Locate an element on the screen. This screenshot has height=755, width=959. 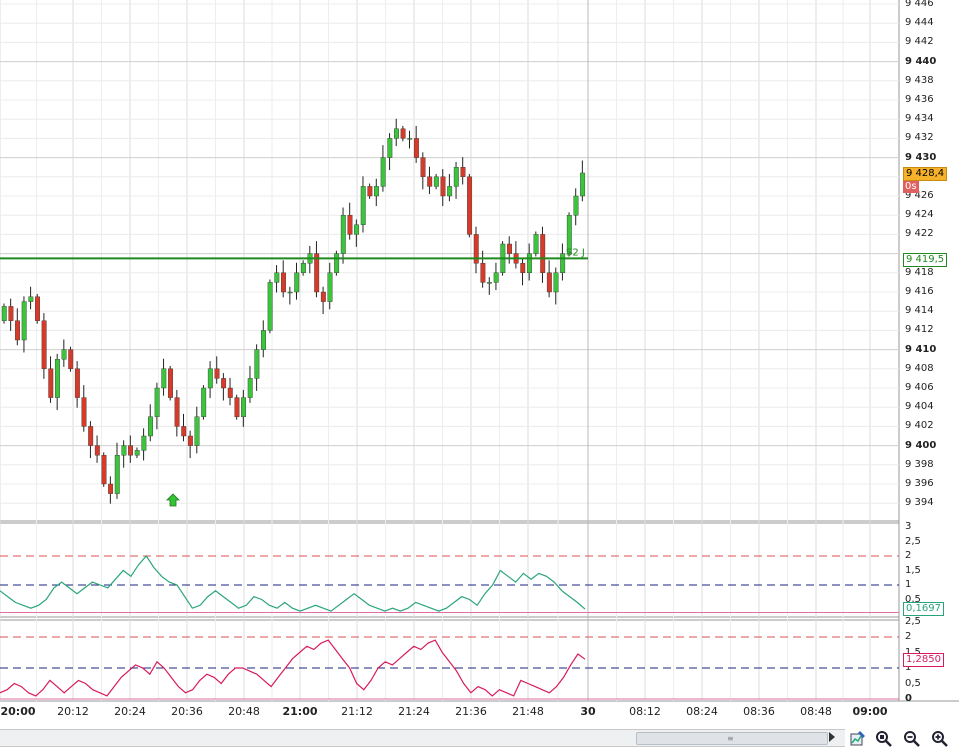
grip-icon: ≡ is located at coordinates (730, 738).